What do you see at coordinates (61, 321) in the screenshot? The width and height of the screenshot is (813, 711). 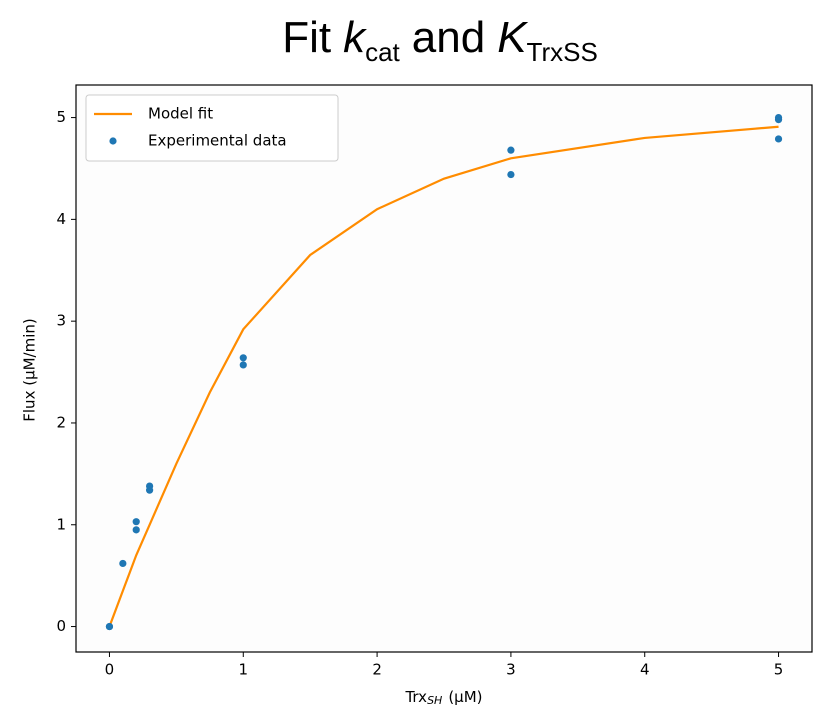 I see `y-tick-label: 3` at bounding box center [61, 321].